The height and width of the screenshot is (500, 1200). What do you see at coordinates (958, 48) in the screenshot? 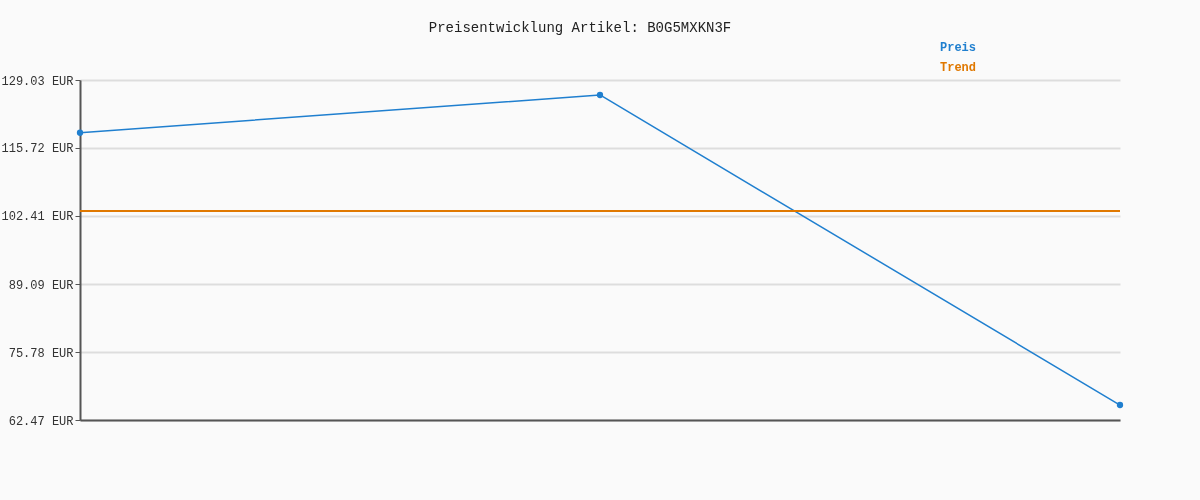
I see `text: Preis` at bounding box center [958, 48].